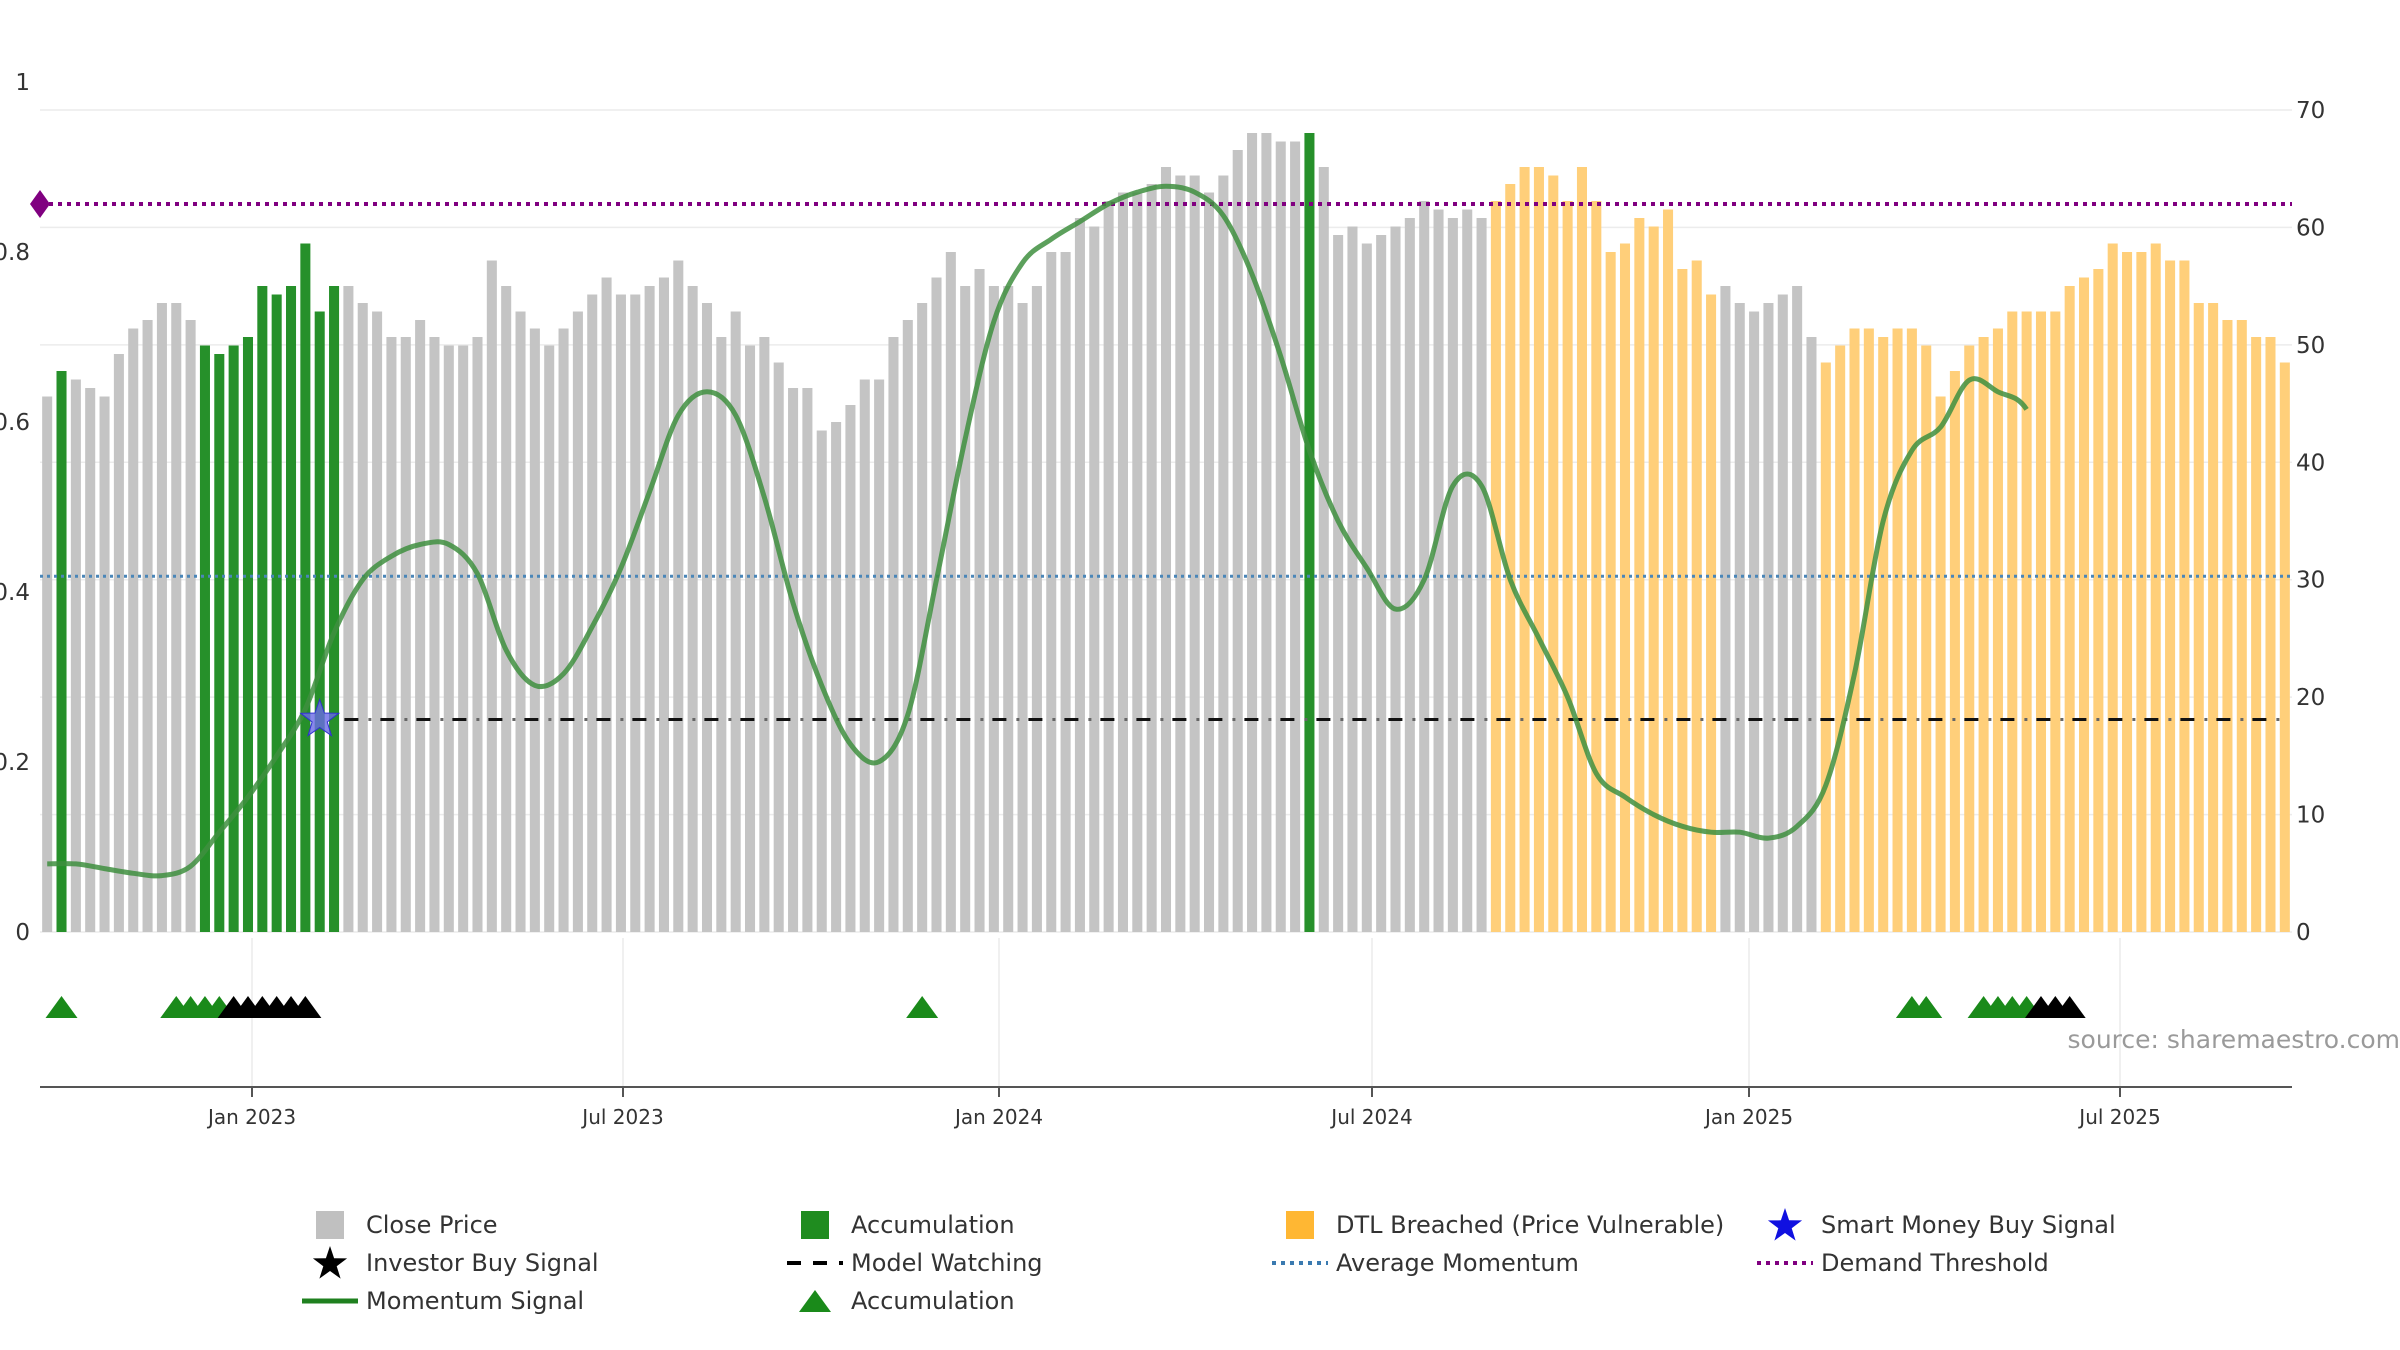 This screenshot has width=2400, height=1350. What do you see at coordinates (251, 1117) in the screenshot?
I see `x-axis-tick-label: Jan 2023` at bounding box center [251, 1117].